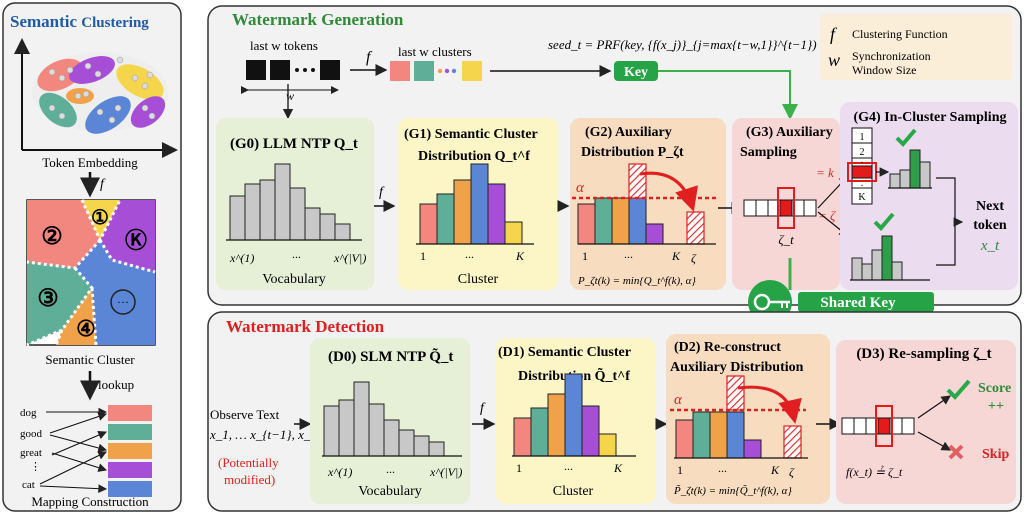 The width and height of the screenshot is (1024, 514). I want to click on d2-histogram, so click(738, 417).